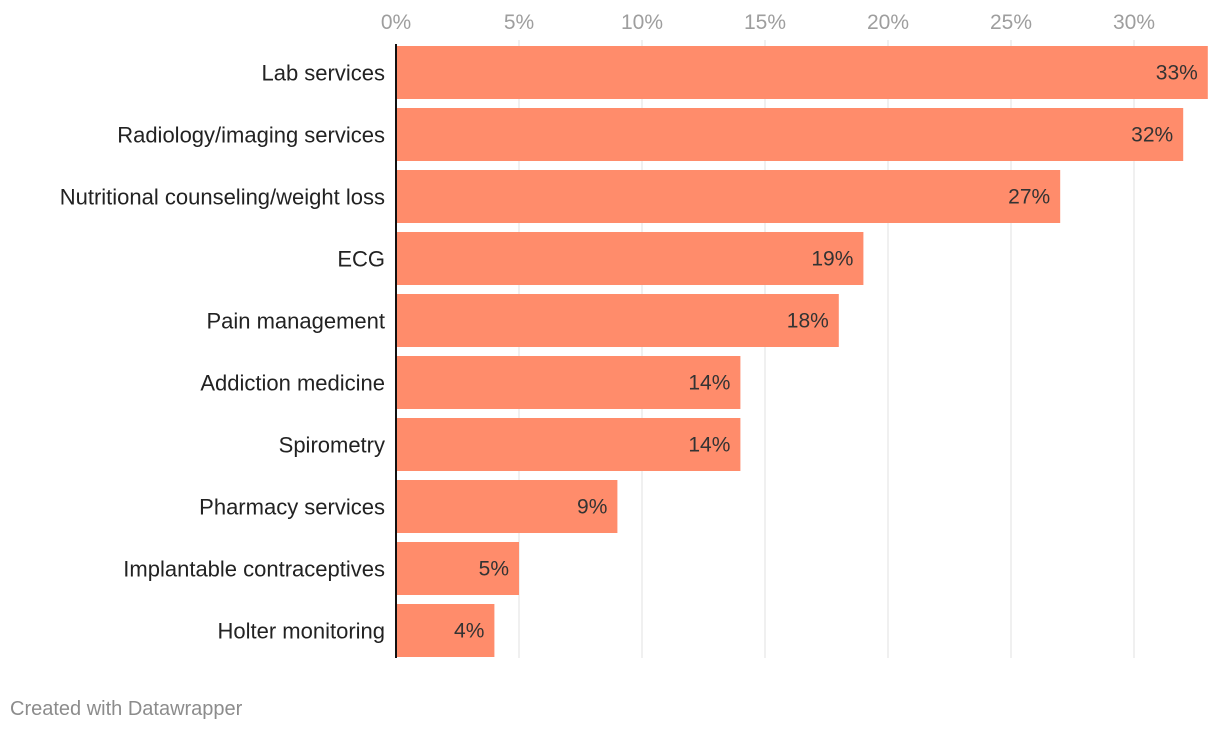 The width and height of the screenshot is (1220, 734). Describe the element at coordinates (617, 320) in the screenshot. I see `bar-pain-management` at that location.